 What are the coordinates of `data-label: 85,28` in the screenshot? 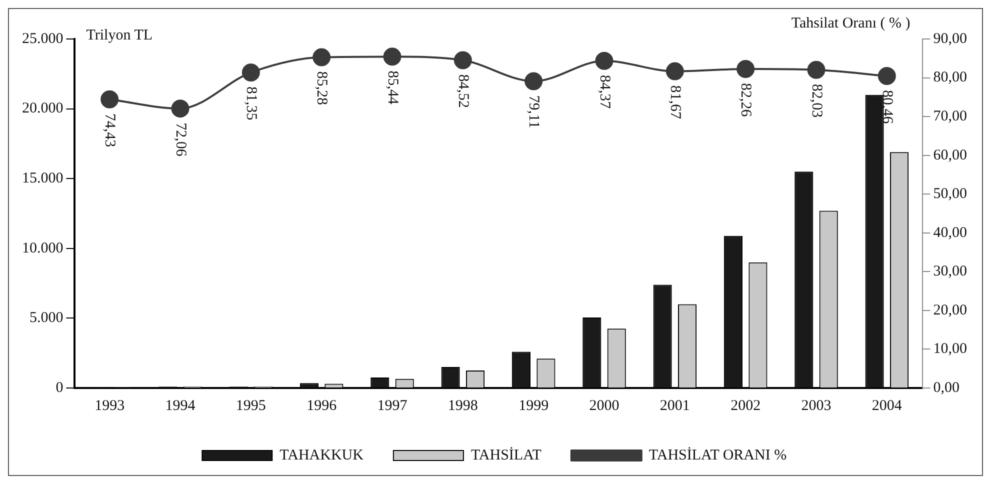 It's located at (322, 88).